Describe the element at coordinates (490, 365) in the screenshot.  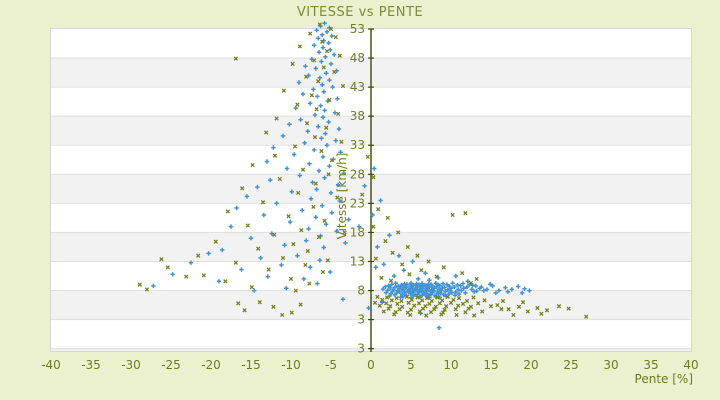
I see `x-tick-label: 15` at that location.